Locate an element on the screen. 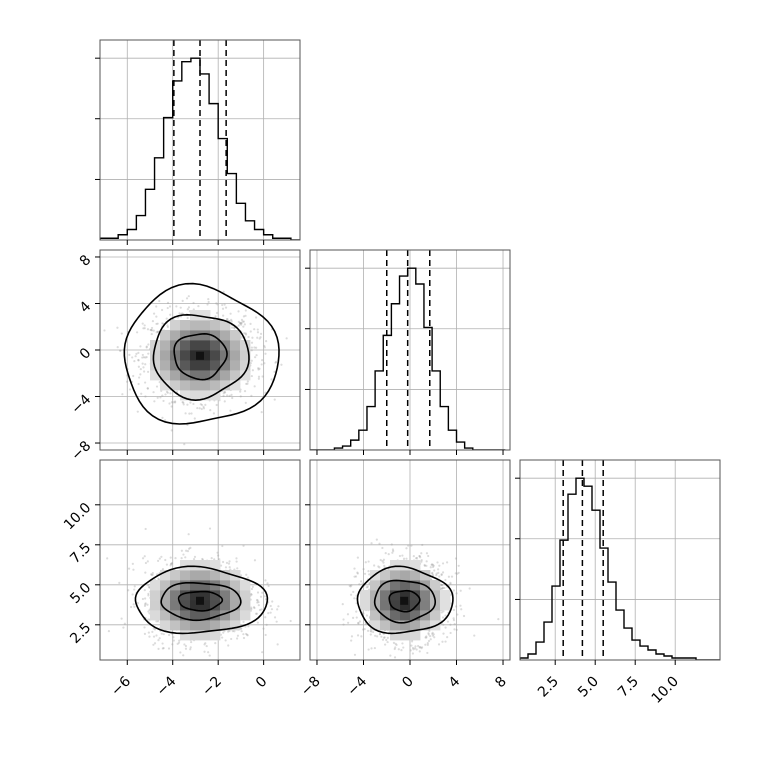  histogram-panel-3: 2.5 5.0 7.5 10.0 is located at coordinates (618, 583).